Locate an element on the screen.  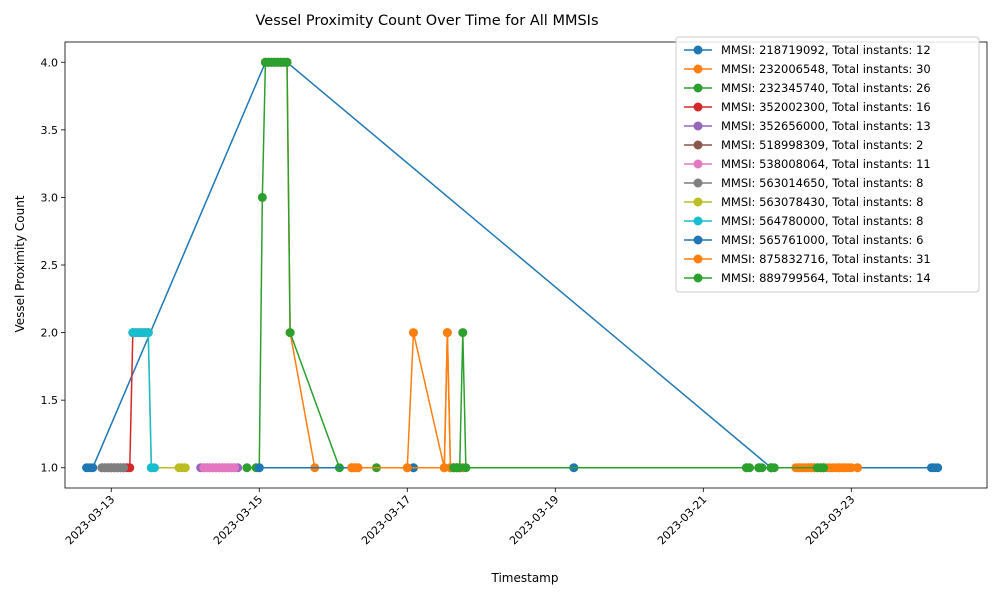
legend-entry: MMSI: 875832716, Total instants: 31 is located at coordinates (807, 259).